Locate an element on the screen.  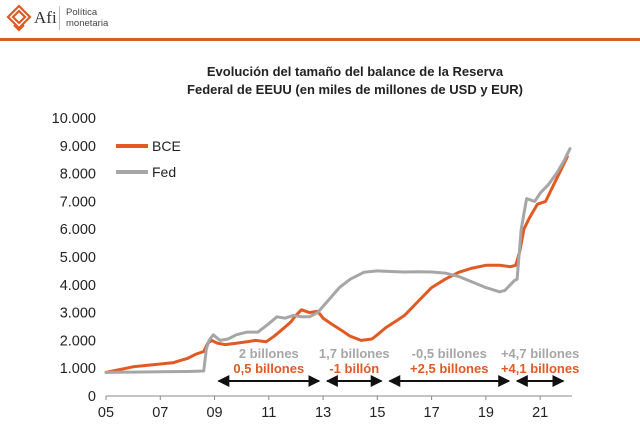
x-tick-label: 07 is located at coordinates (160, 413).